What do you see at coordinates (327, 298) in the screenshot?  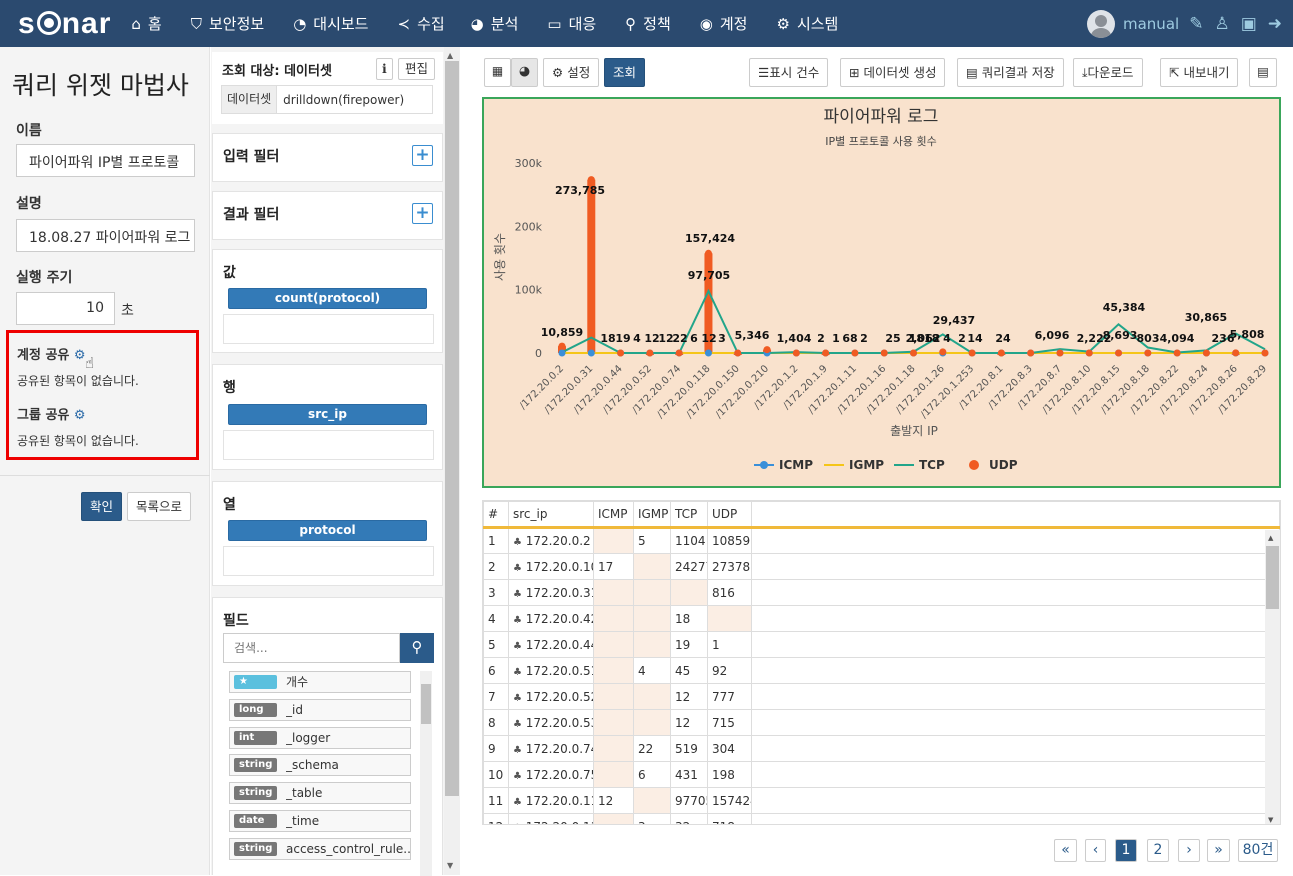 I see `value-chip: count(protocol)` at bounding box center [327, 298].